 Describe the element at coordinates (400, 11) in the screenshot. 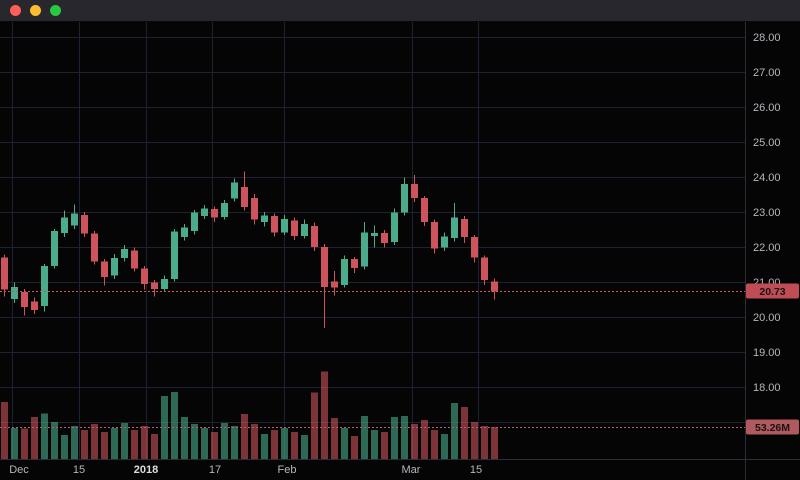

I see `window-titlebar` at that location.